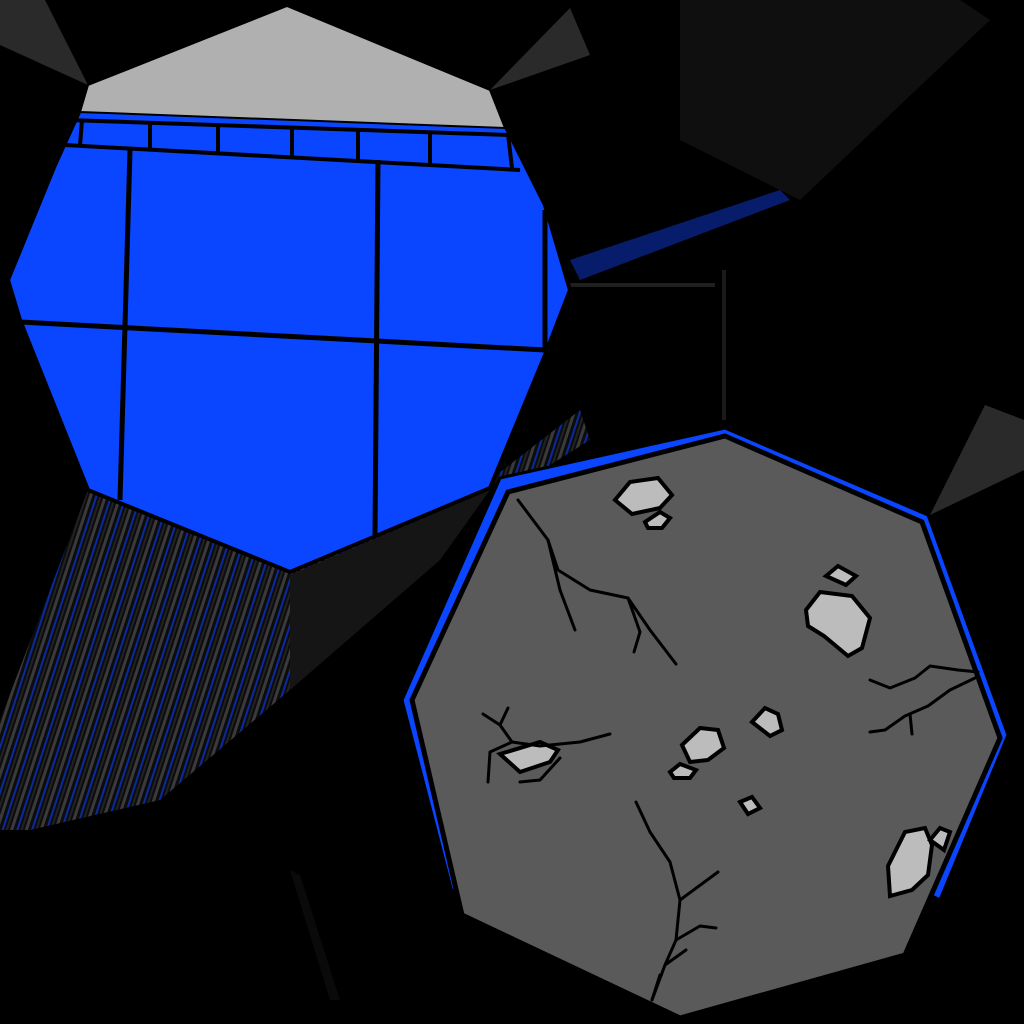 Image resolution: width=1024 pixels, height=1024 pixels. I want to click on blue-edge-smear, so click(680, 235).